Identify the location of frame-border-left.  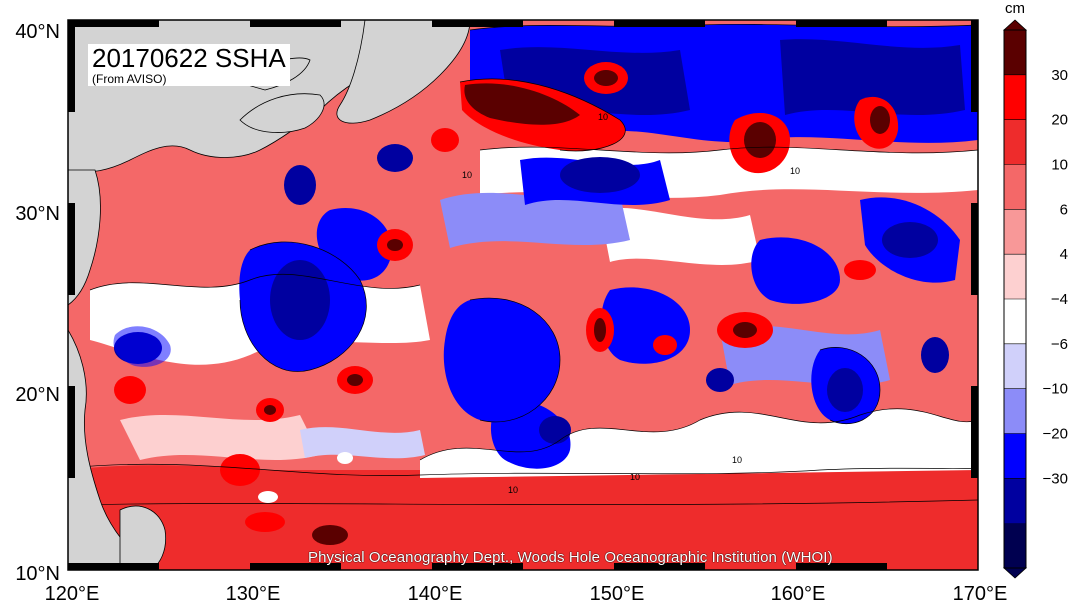
(71, 249).